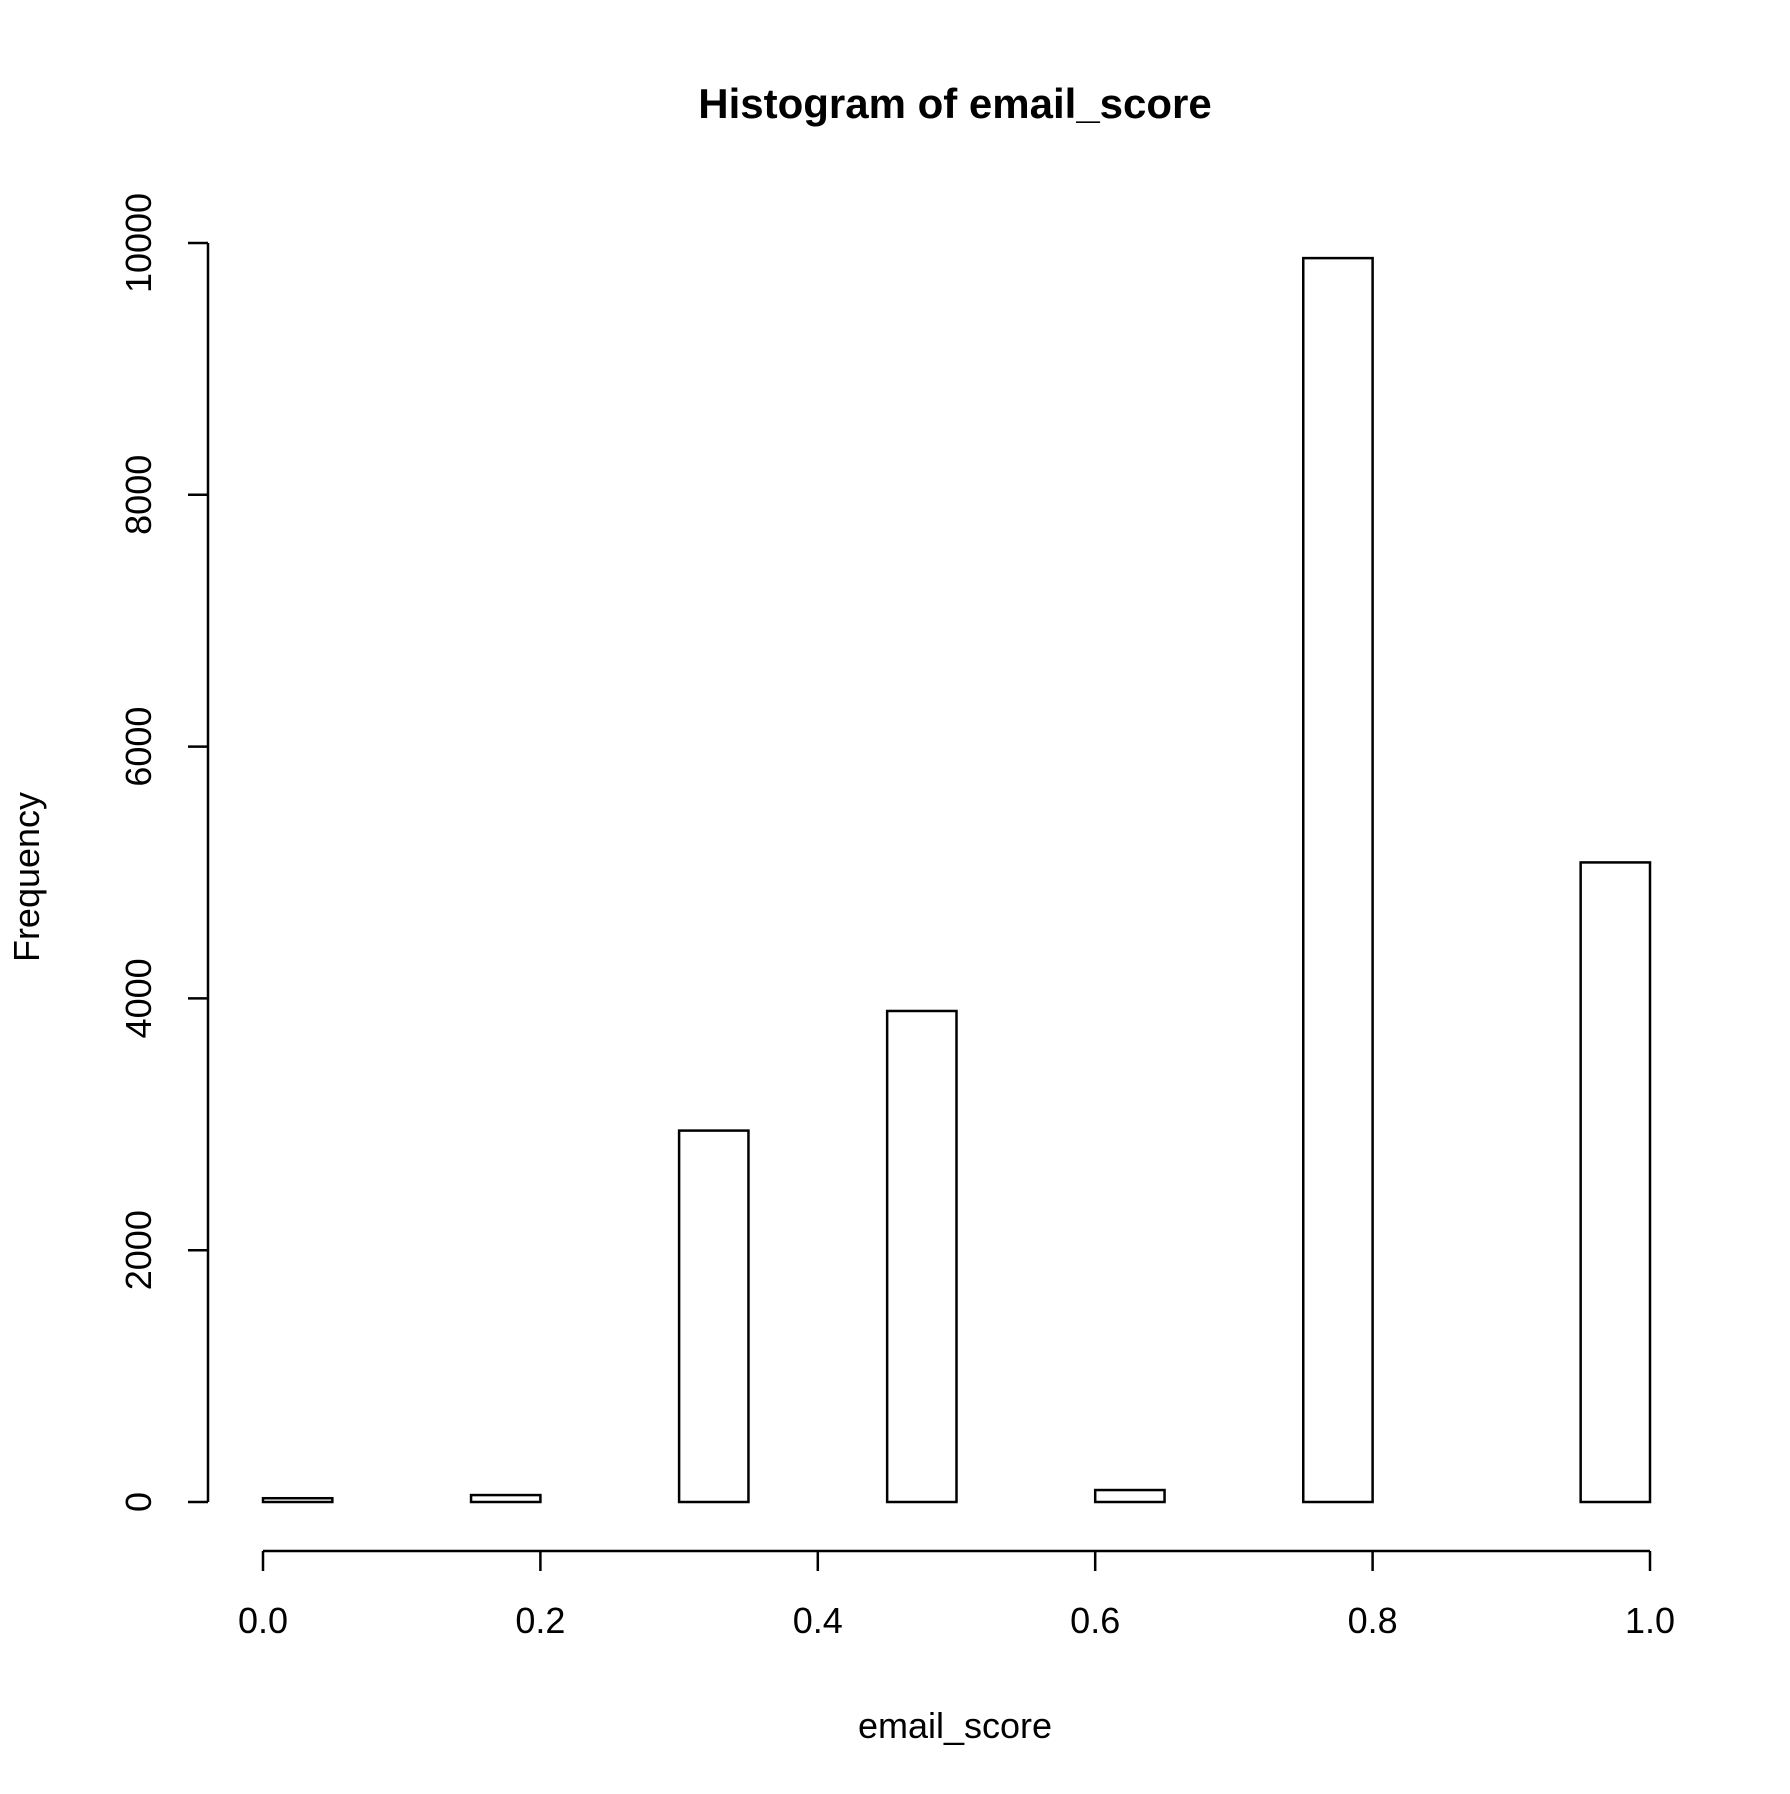 The height and width of the screenshot is (1794, 1790). I want to click on x-tick-label-3: 0.6, so click(1095, 1620).